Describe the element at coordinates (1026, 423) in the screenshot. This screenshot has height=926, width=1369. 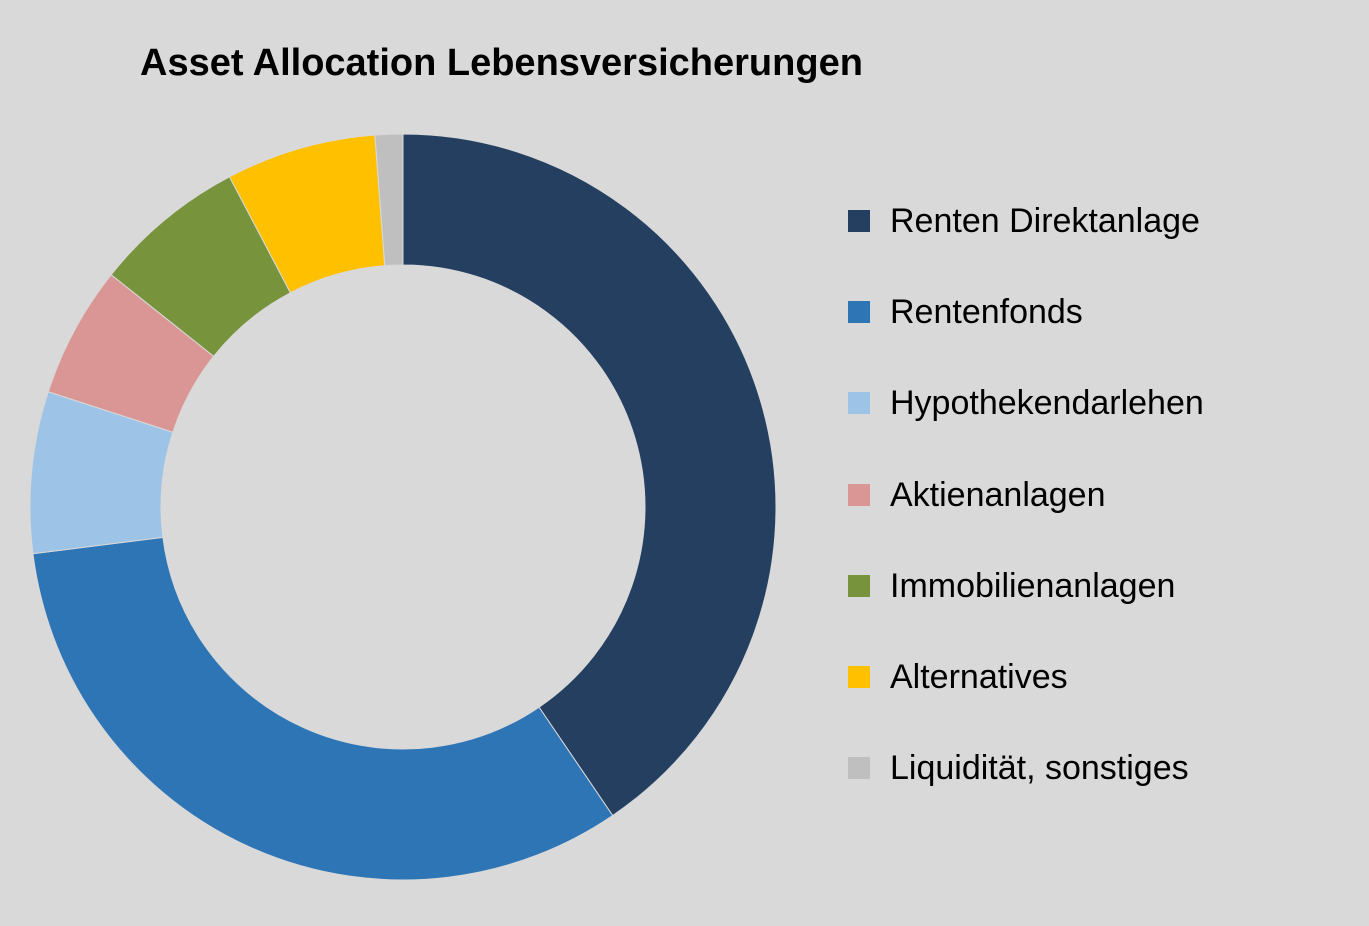
I see `legend-item: Hypothekendarlehen` at that location.